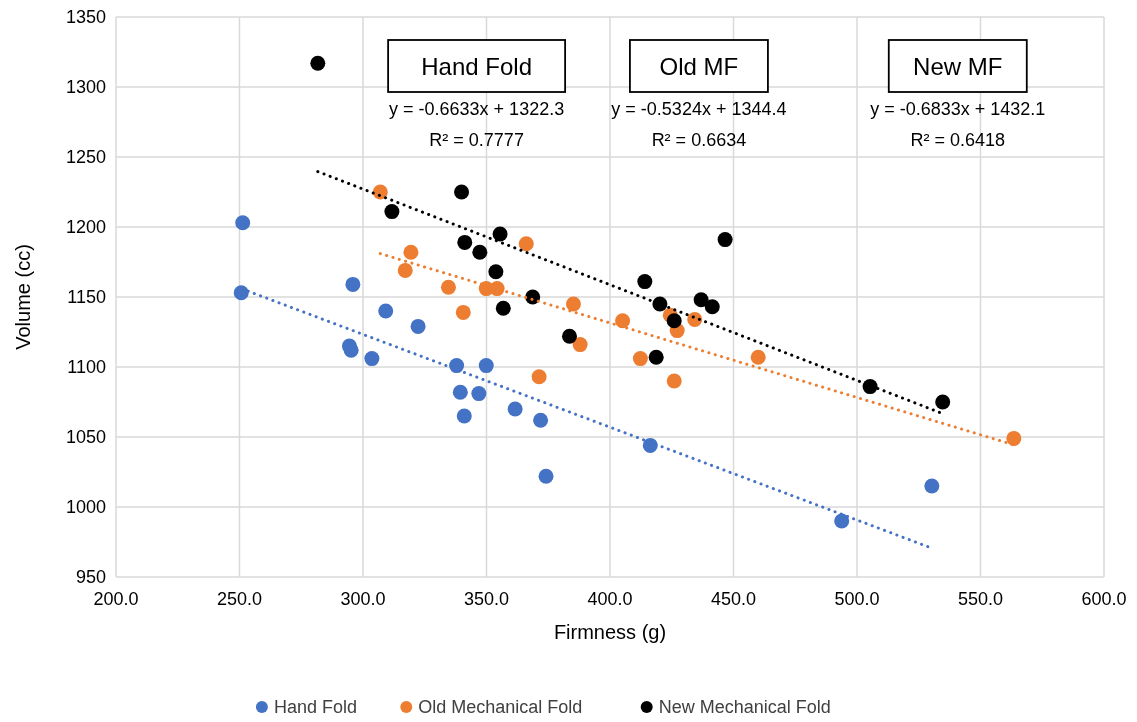 This screenshot has height=722, width=1137. What do you see at coordinates (85, 17) in the screenshot?
I see `y-tick-label: 1350` at bounding box center [85, 17].